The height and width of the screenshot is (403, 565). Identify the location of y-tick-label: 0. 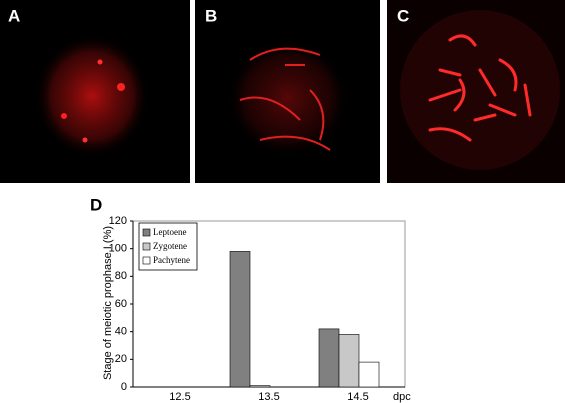
(124, 387).